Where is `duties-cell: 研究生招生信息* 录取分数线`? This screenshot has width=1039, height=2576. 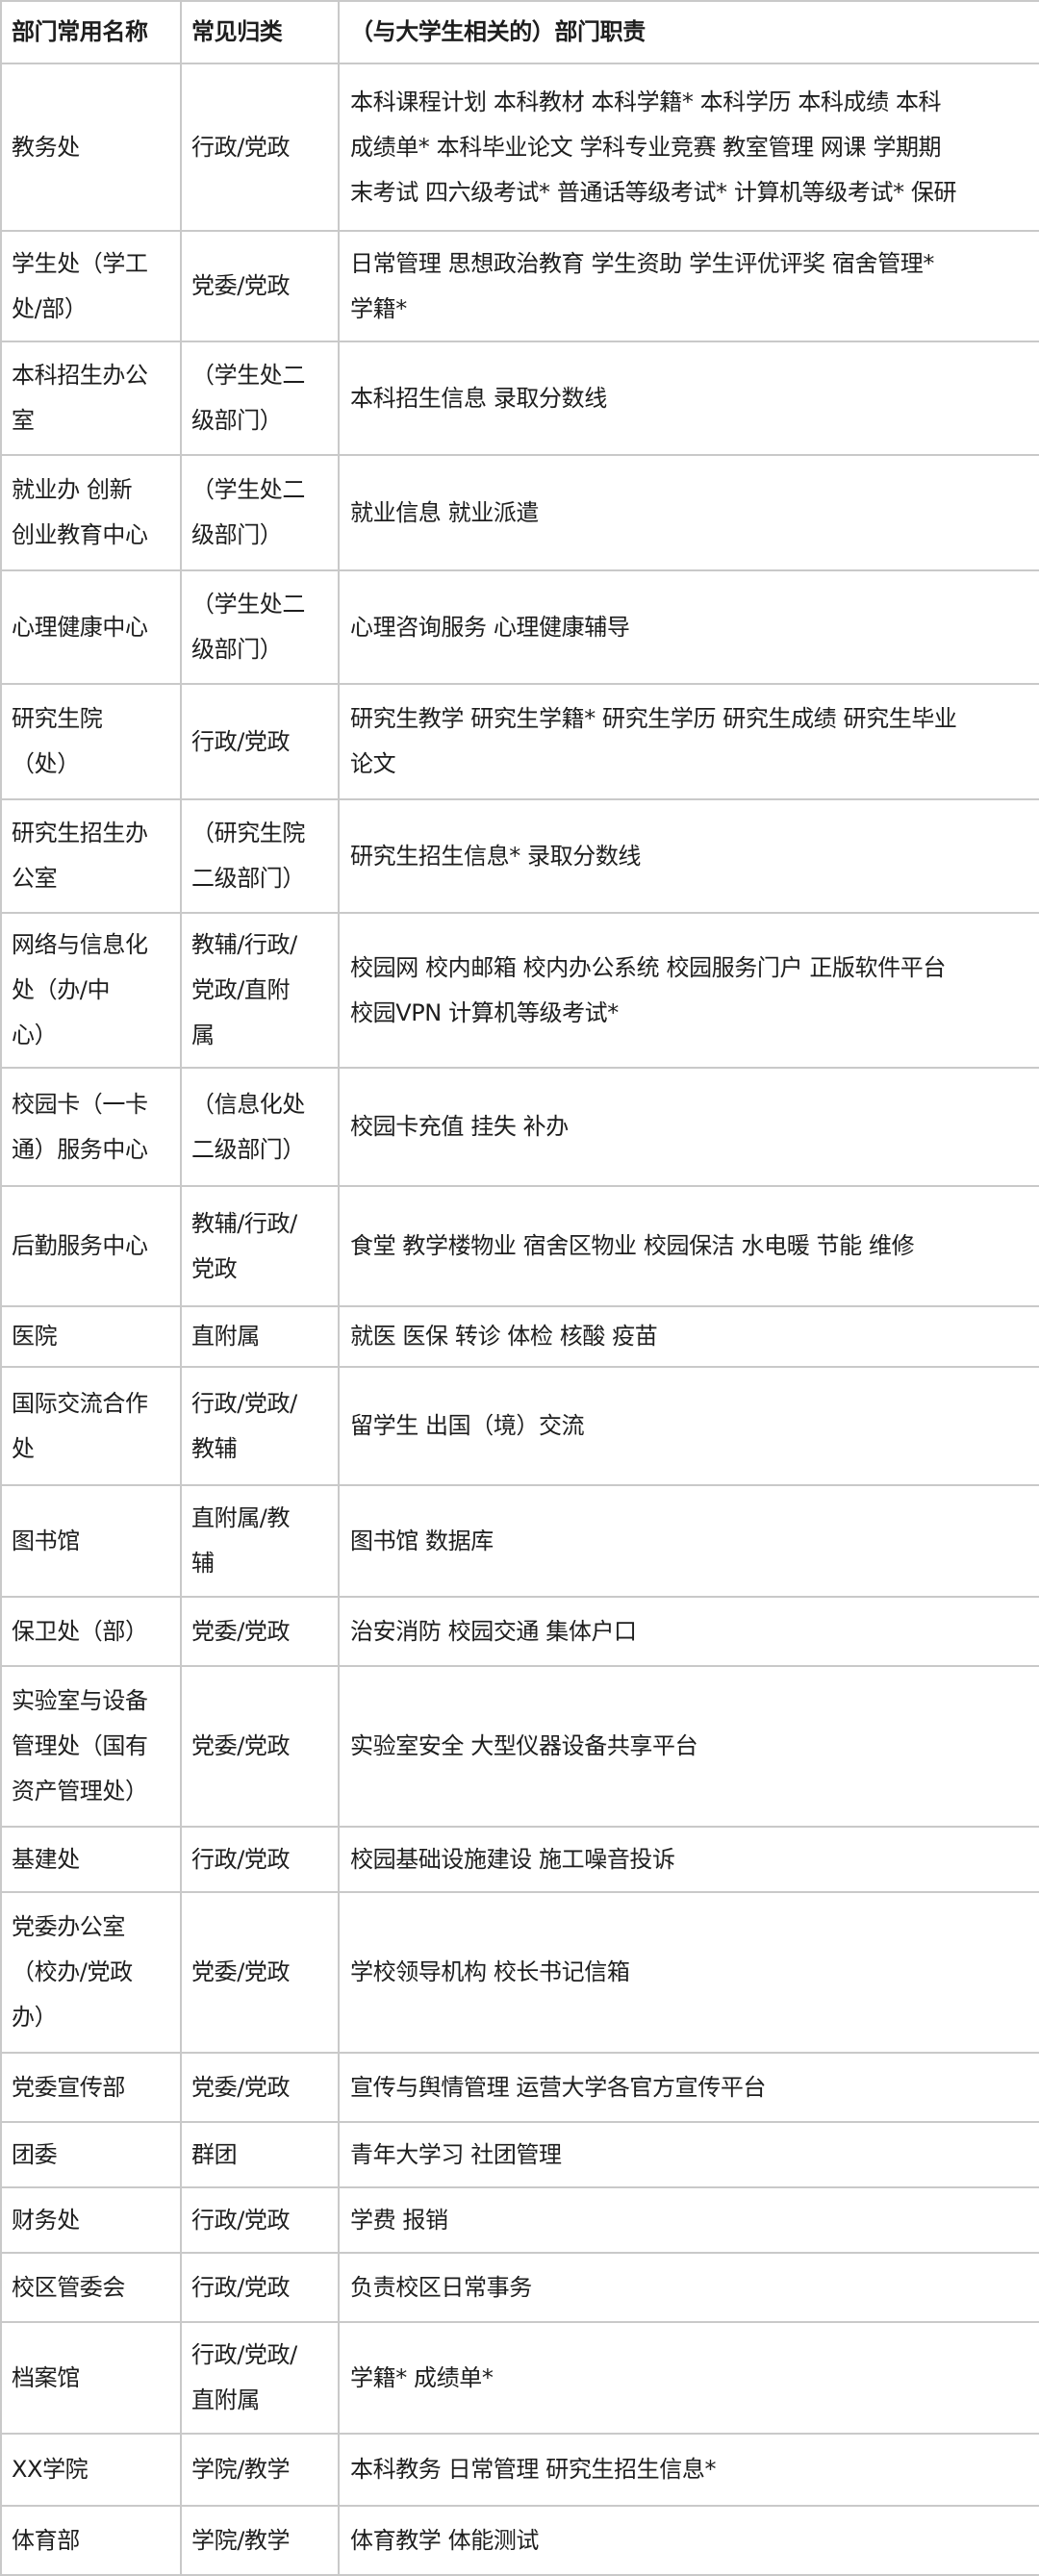 duties-cell: 研究生招生信息* 录取分数线 is located at coordinates (688, 856).